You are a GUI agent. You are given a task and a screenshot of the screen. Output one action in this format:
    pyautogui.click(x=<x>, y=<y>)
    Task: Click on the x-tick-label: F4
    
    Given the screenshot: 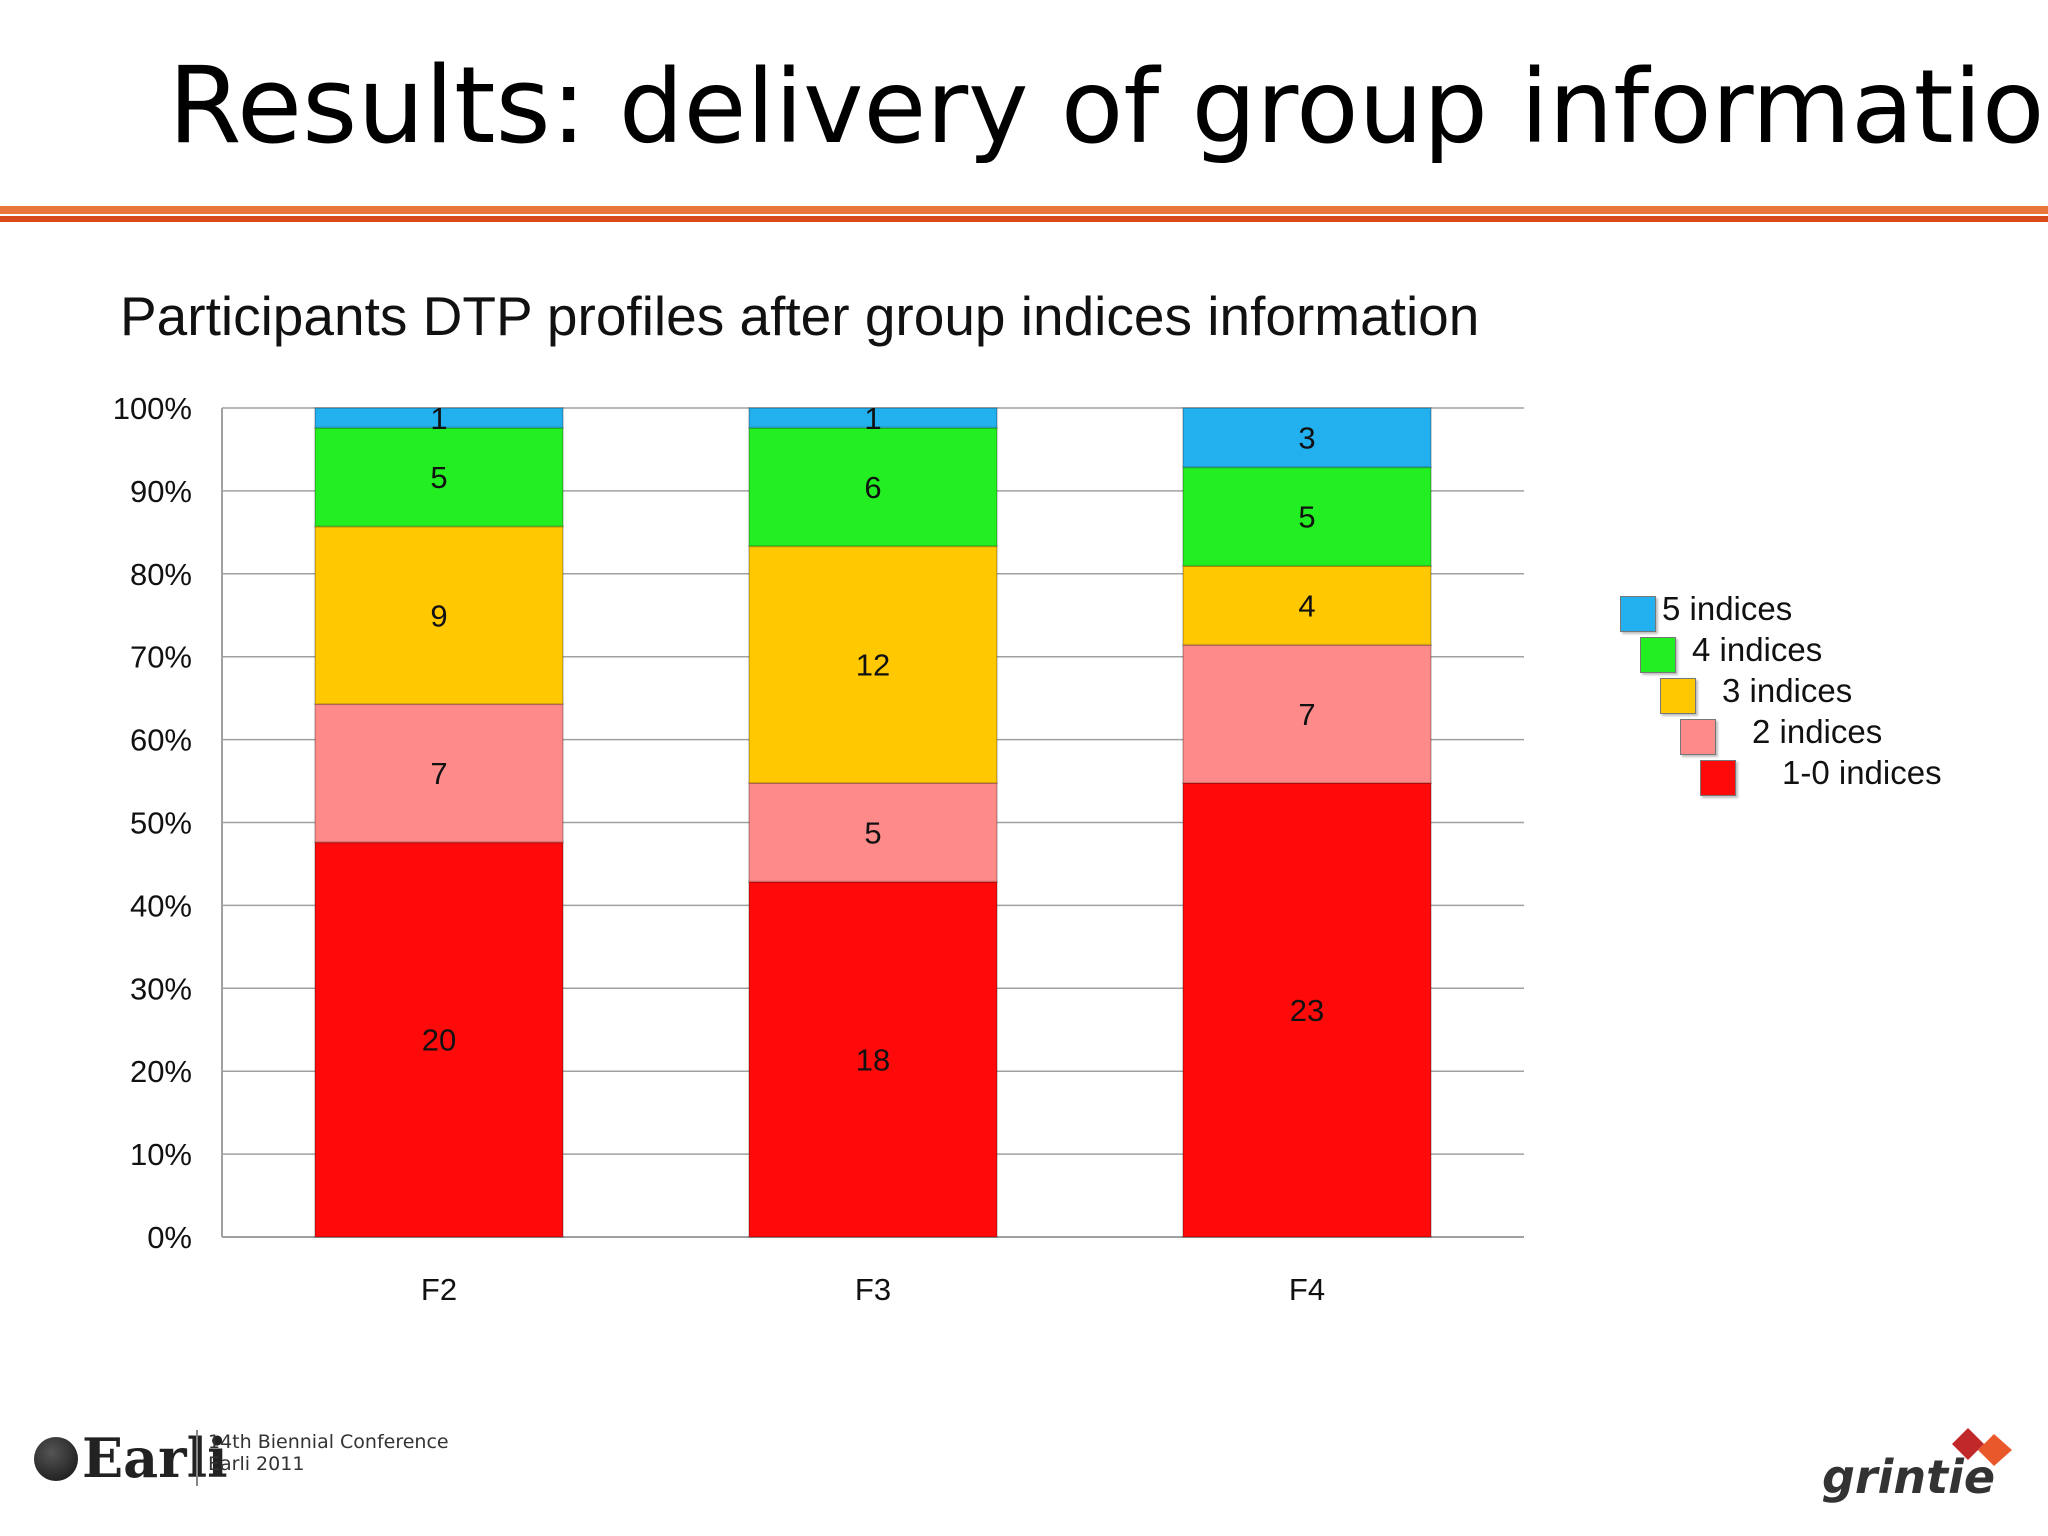 What is the action you would take?
    pyautogui.click(x=1307, y=1289)
    